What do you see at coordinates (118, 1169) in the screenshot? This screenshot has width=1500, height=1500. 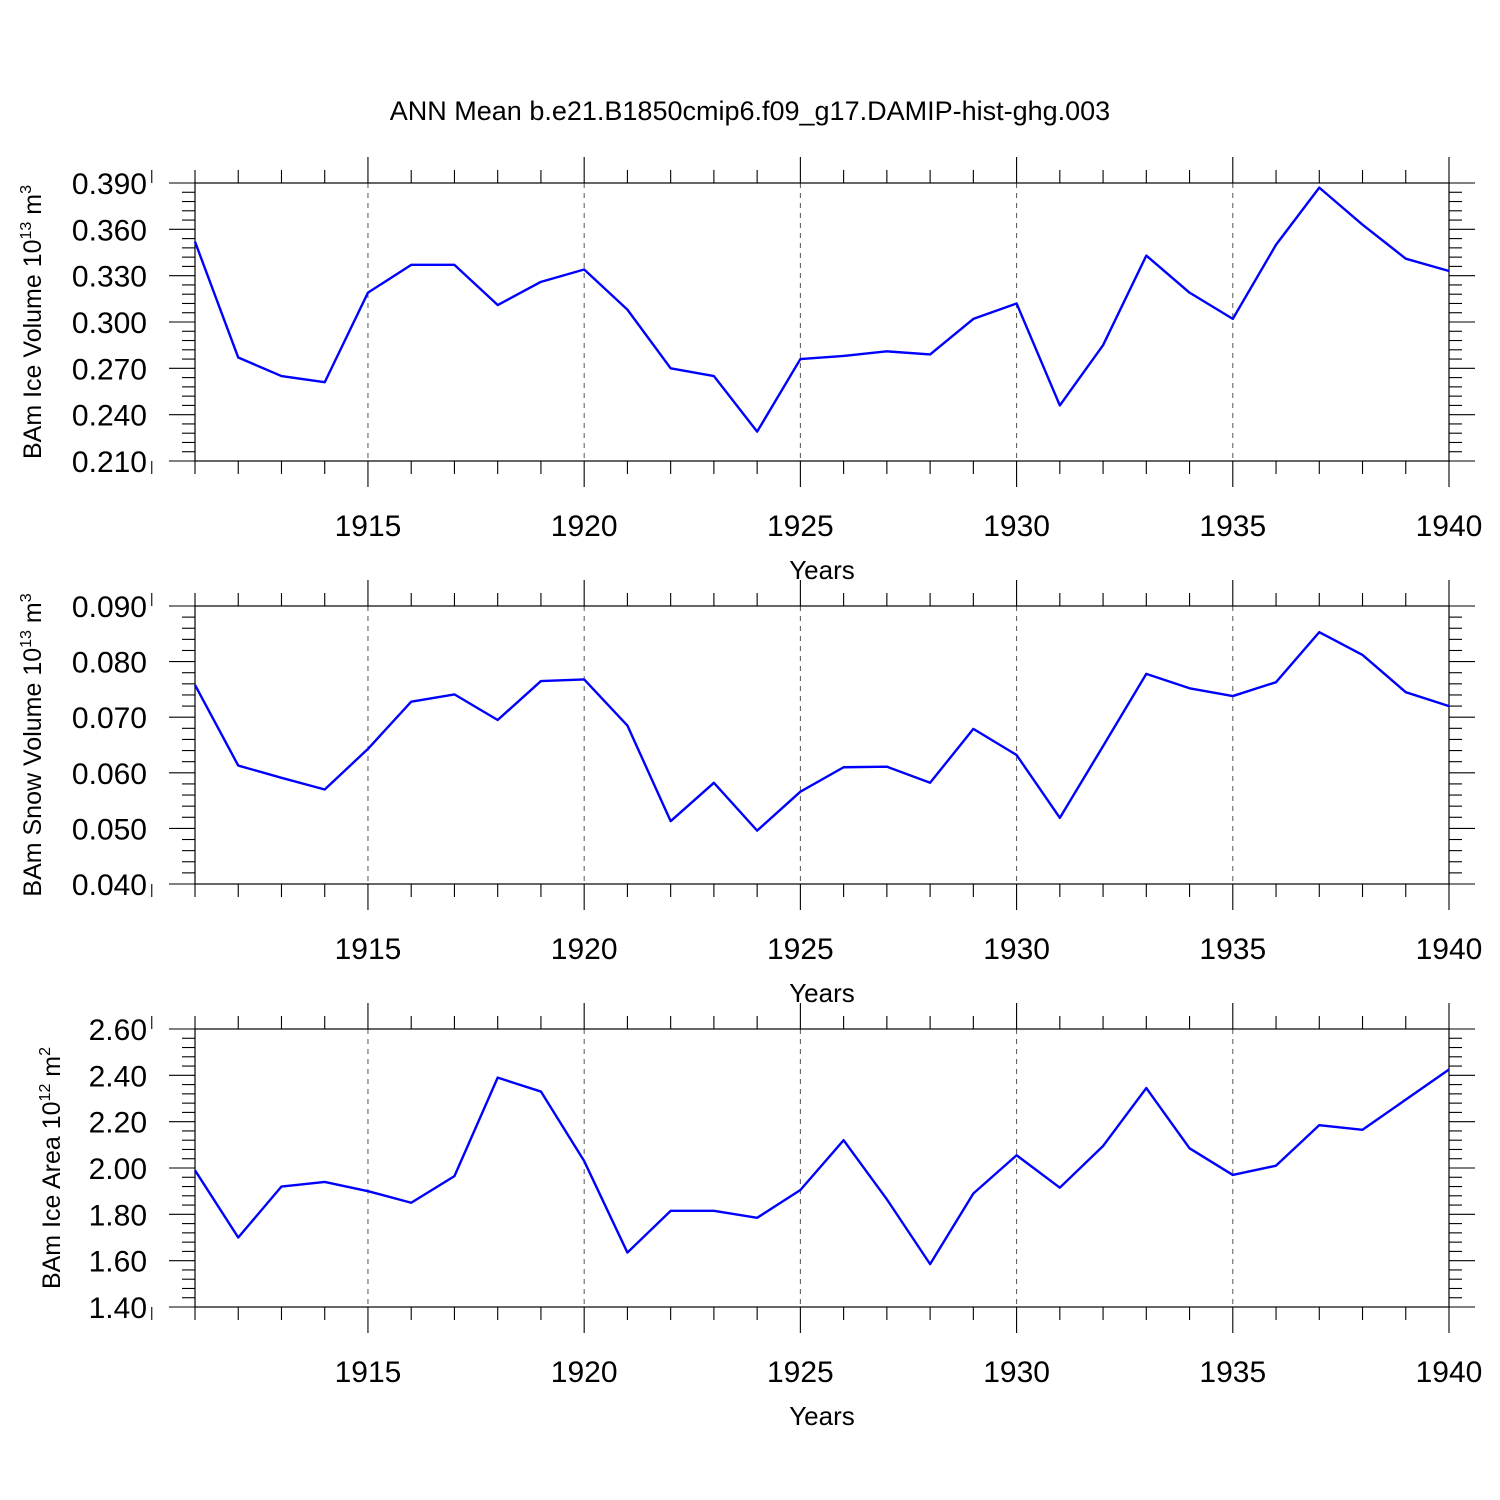 I see `y-tick-label: 2.00` at bounding box center [118, 1169].